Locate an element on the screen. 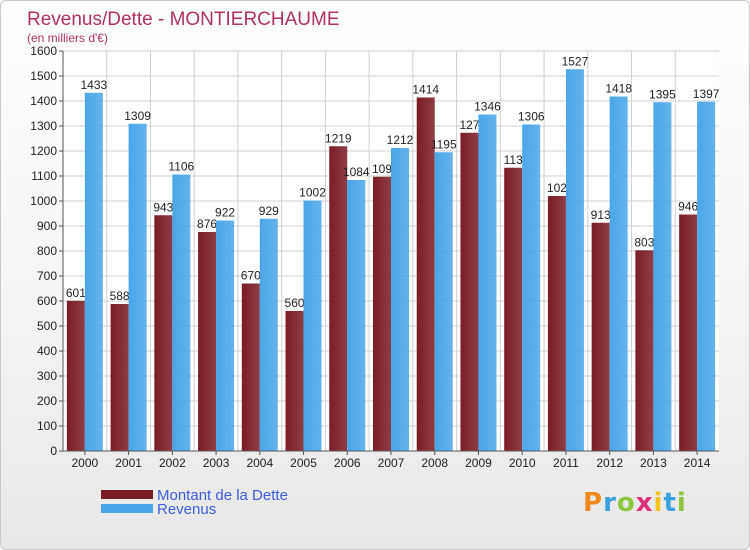 Image resolution: width=750 pixels, height=550 pixels. y-tick-label: 800 is located at coordinates (47, 251).